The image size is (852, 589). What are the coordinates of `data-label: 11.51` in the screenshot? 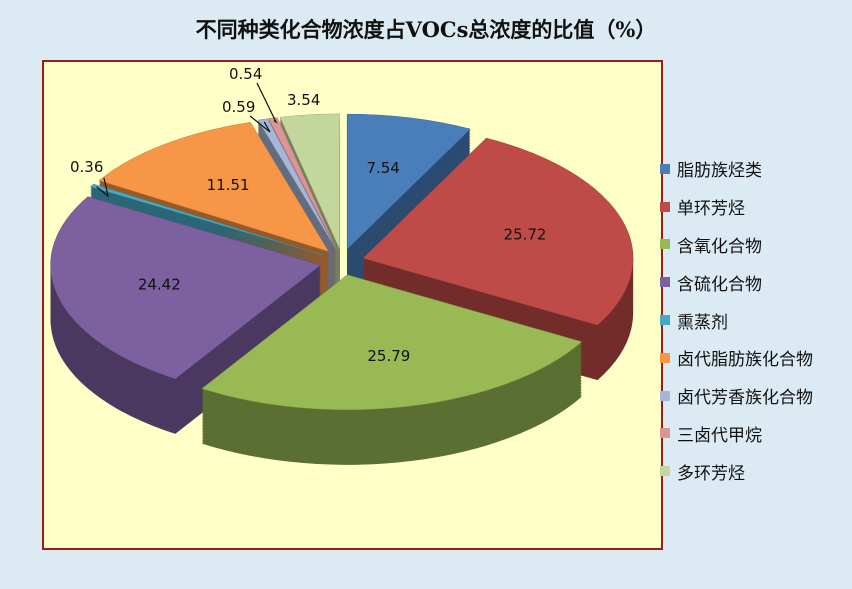 It's located at (228, 185).